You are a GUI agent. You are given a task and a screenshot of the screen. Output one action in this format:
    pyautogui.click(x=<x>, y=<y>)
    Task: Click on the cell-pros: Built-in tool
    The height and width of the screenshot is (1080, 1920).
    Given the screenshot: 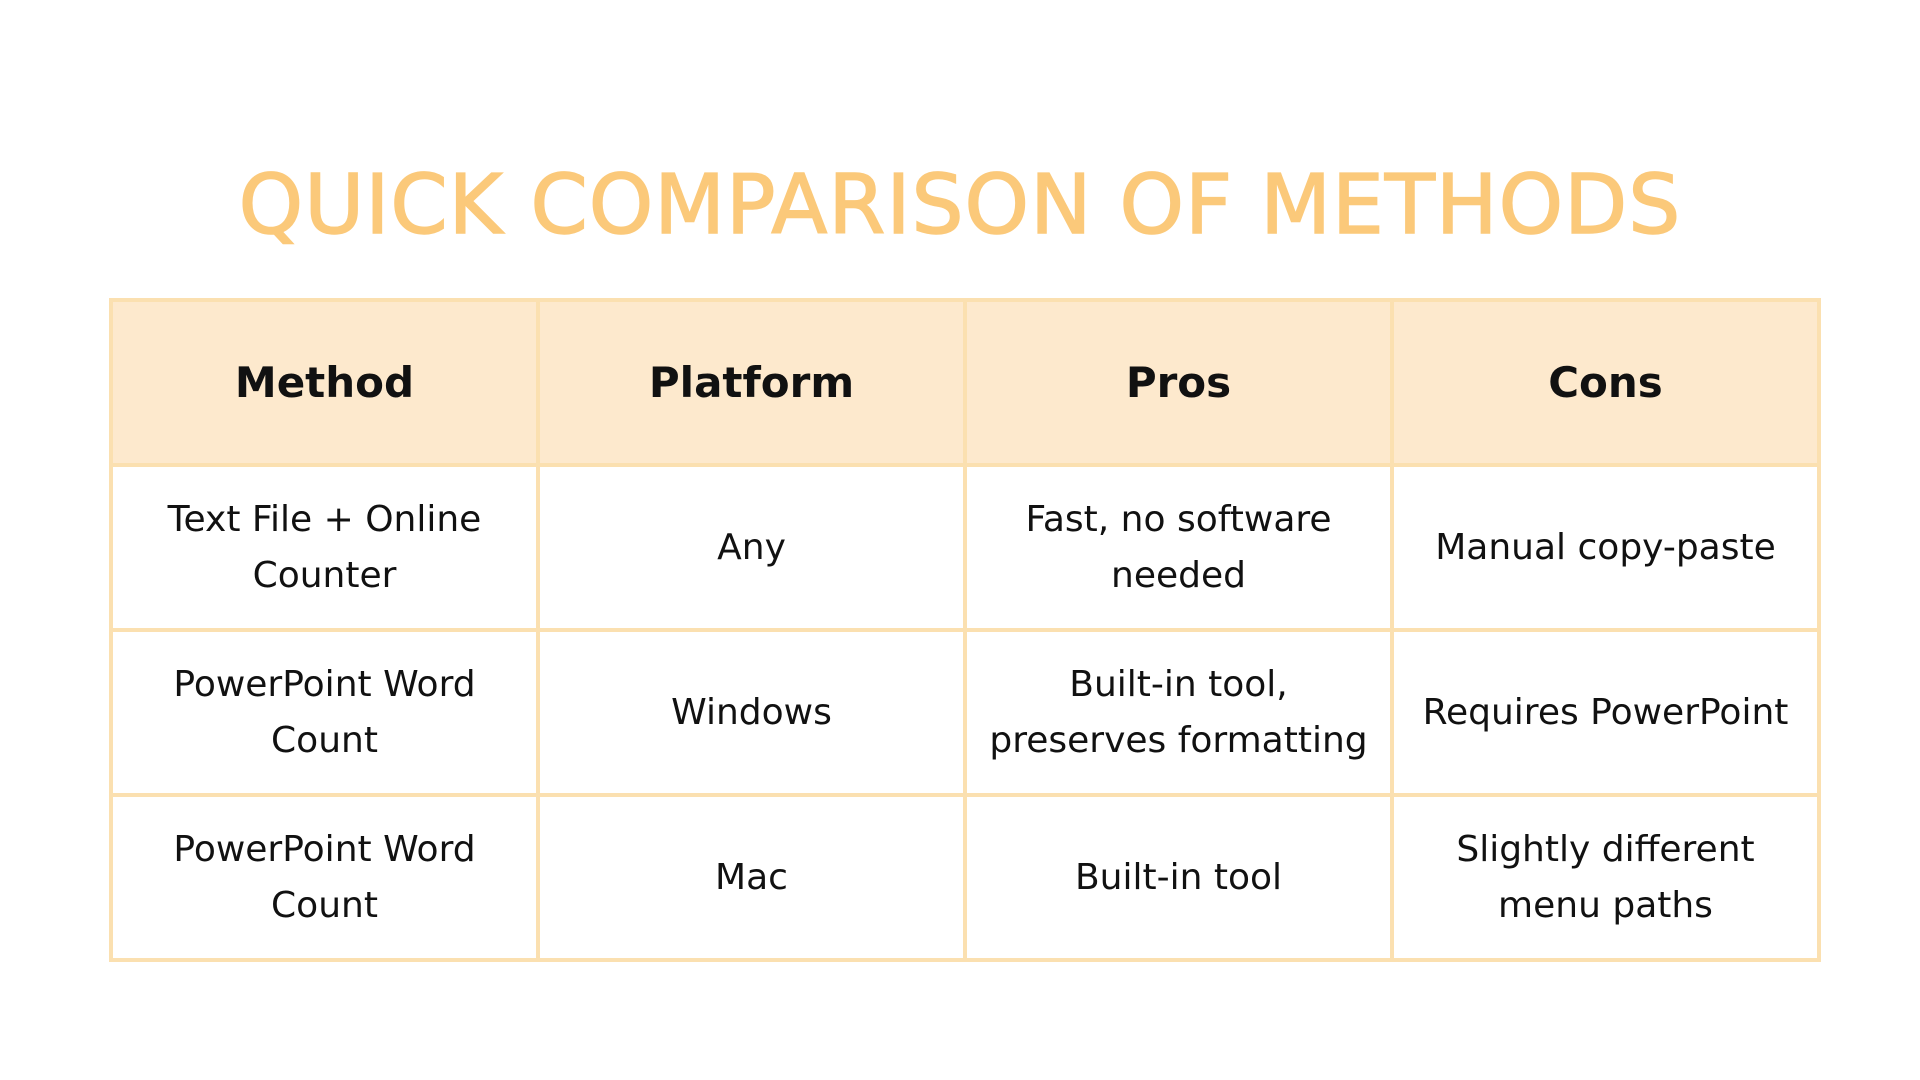 What is the action you would take?
    pyautogui.click(x=1178, y=877)
    